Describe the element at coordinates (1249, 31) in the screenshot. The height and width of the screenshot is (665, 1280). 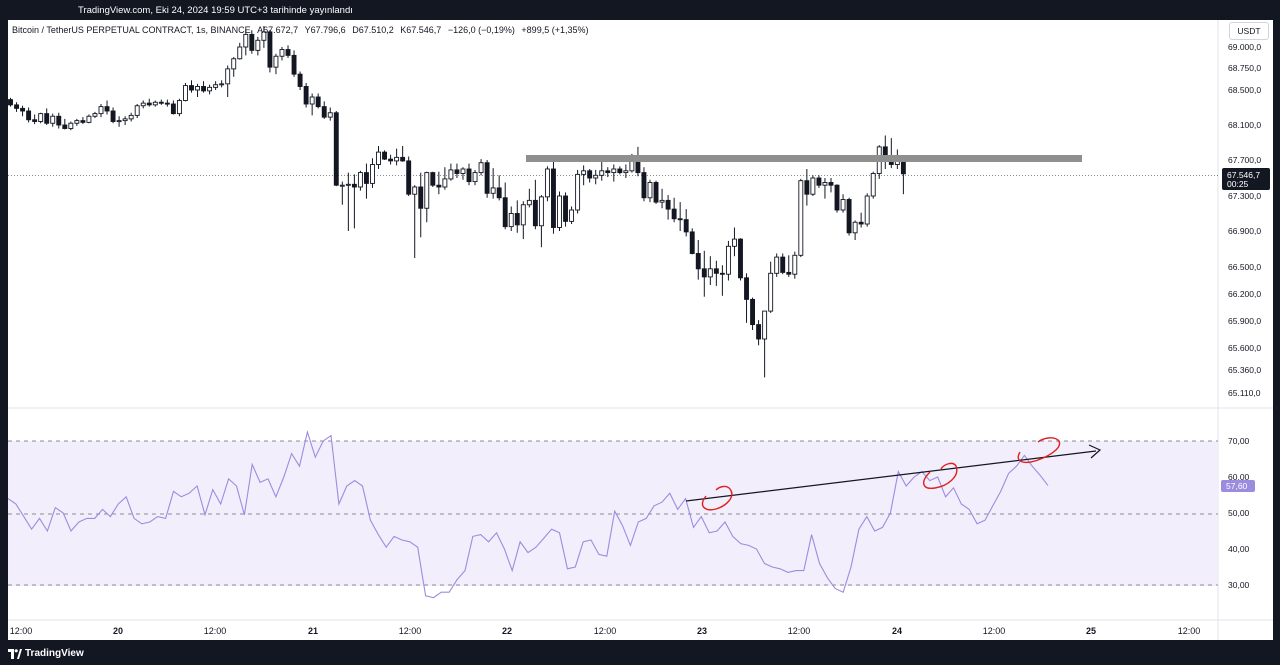
I see `currency-button: USDT` at that location.